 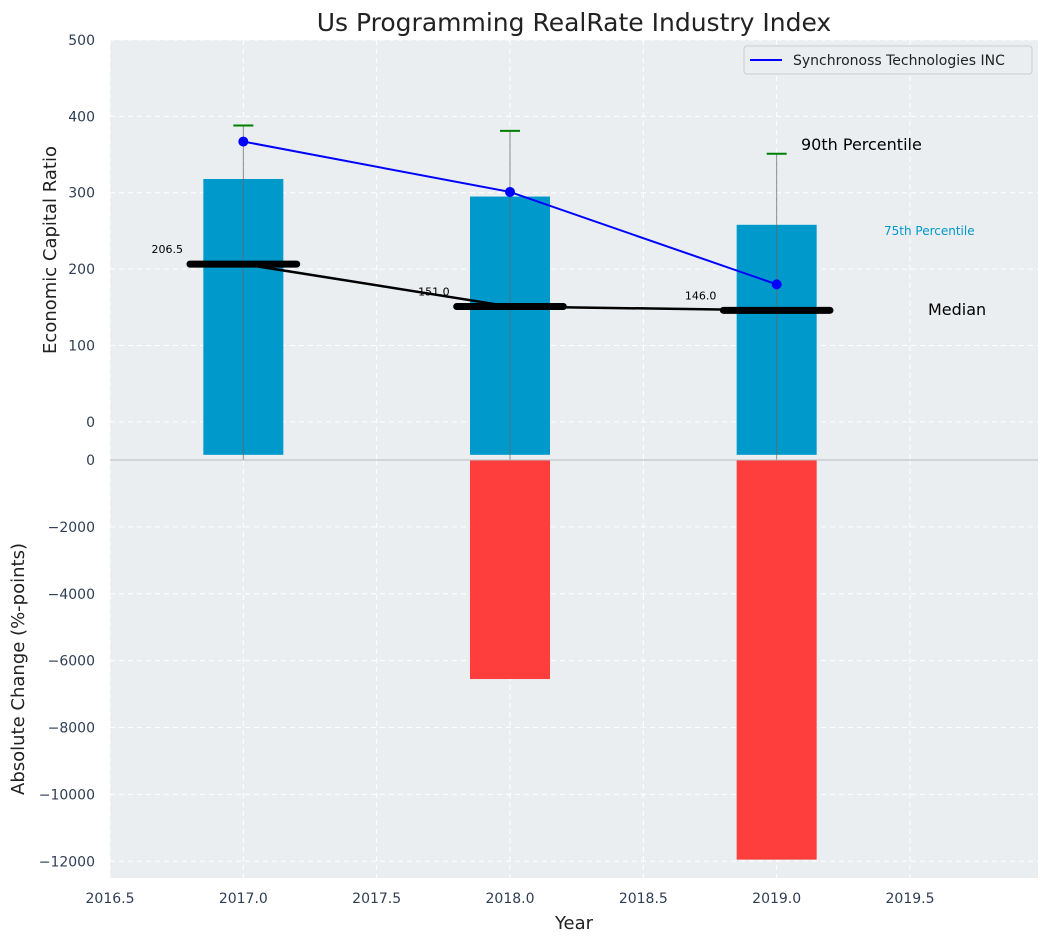 What do you see at coordinates (81, 270) in the screenshot?
I see `top-y-tick-label: 200` at bounding box center [81, 270].